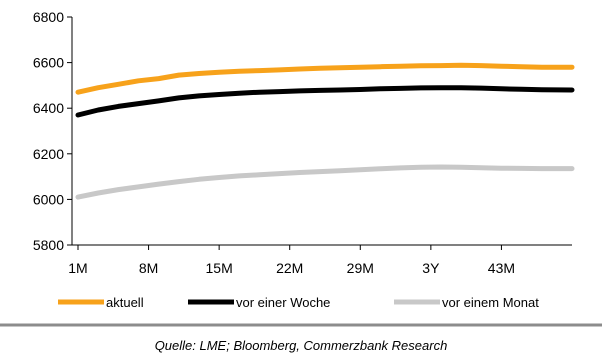 Image resolution: width=602 pixels, height=356 pixels. What do you see at coordinates (219, 268) in the screenshot?
I see `x-tick-label: 15M` at bounding box center [219, 268].